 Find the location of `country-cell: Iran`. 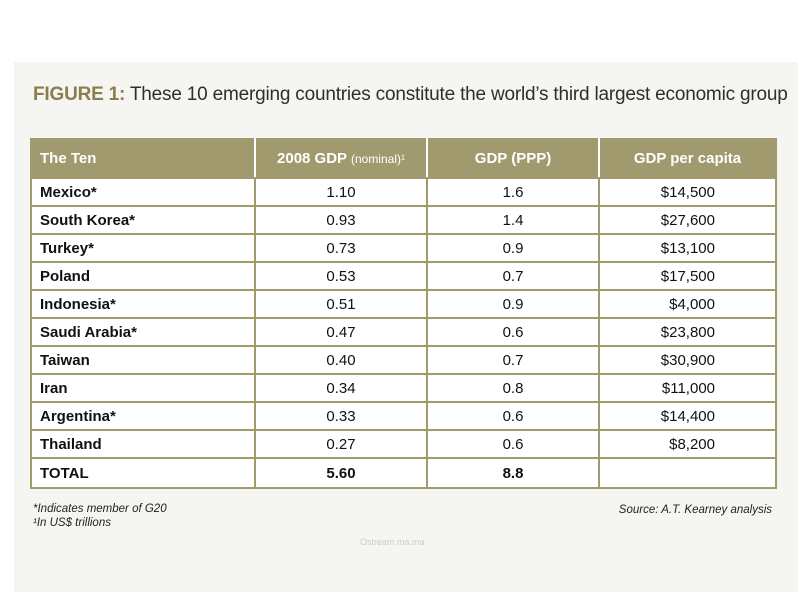

country-cell: Iran is located at coordinates (143, 388).